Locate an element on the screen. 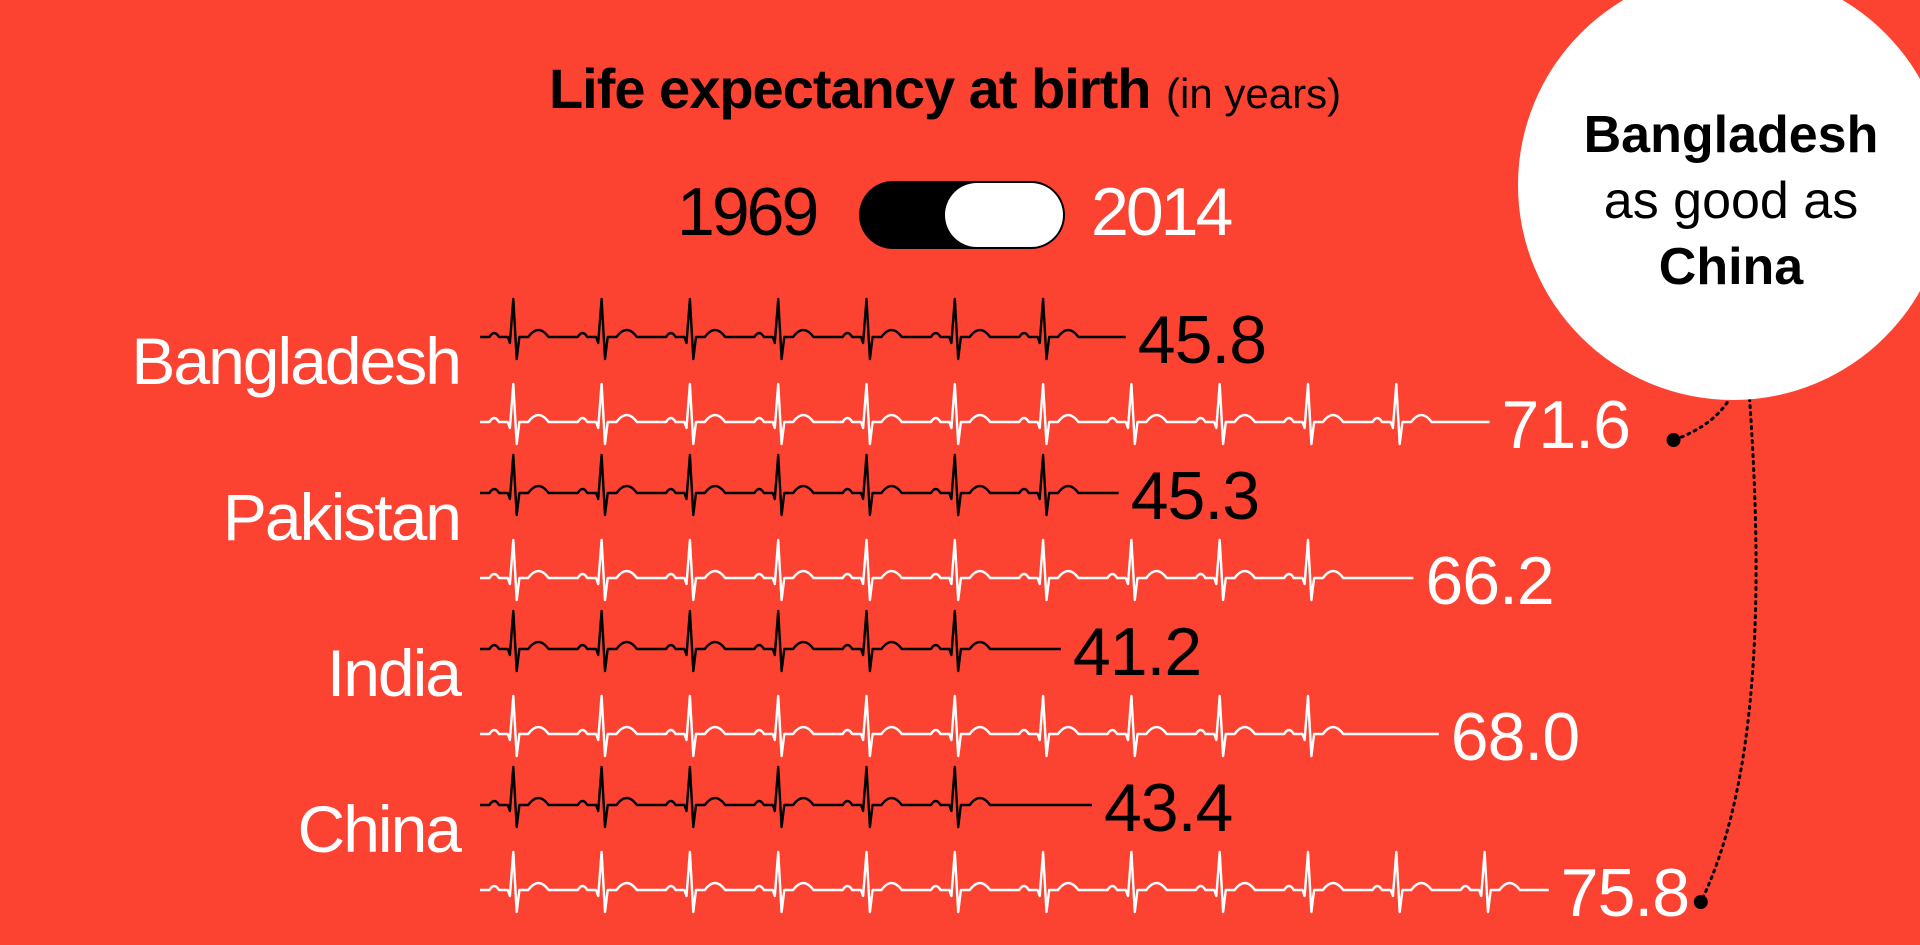  heartbeat-trace-india-2014 is located at coordinates (959, 726).